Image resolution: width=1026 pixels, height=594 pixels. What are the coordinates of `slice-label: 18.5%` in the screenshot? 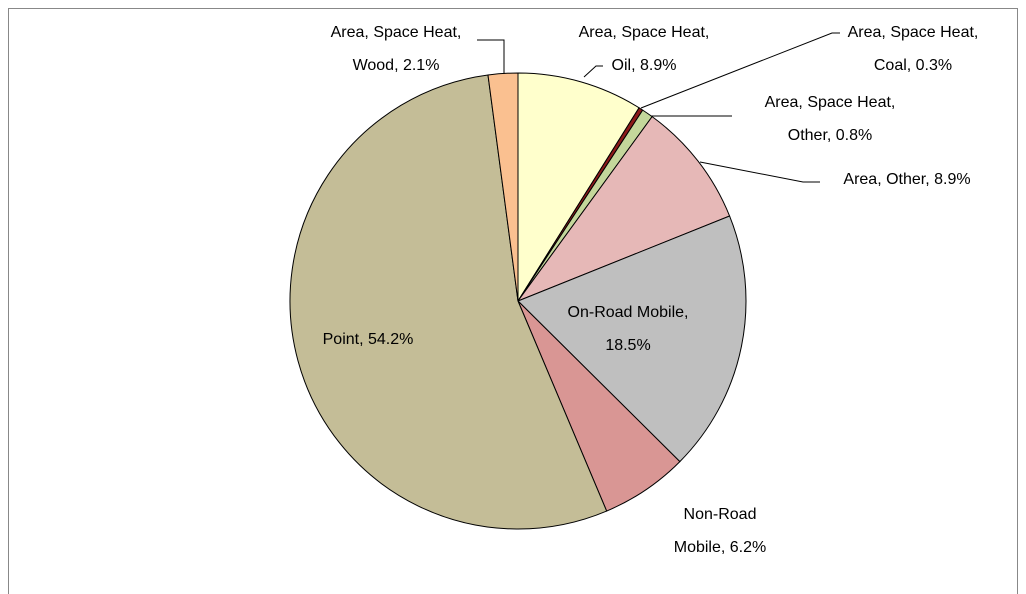 It's located at (627, 345).